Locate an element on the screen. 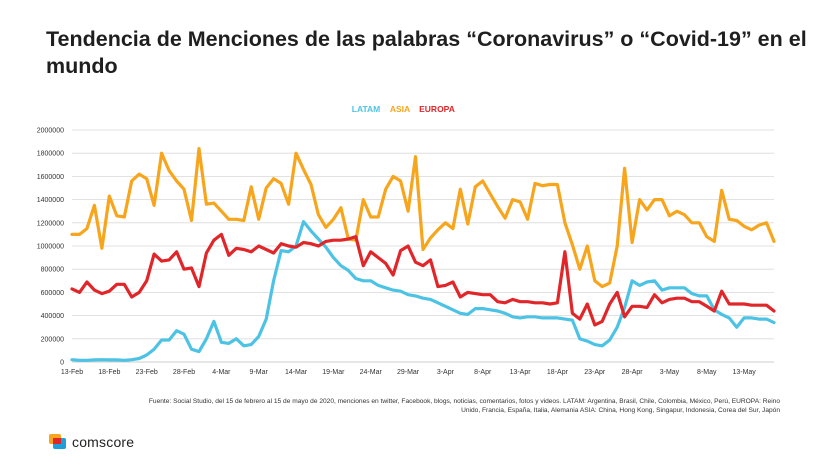 The width and height of the screenshot is (832, 465). x-tick-label: 13-Feb is located at coordinates (72, 372).